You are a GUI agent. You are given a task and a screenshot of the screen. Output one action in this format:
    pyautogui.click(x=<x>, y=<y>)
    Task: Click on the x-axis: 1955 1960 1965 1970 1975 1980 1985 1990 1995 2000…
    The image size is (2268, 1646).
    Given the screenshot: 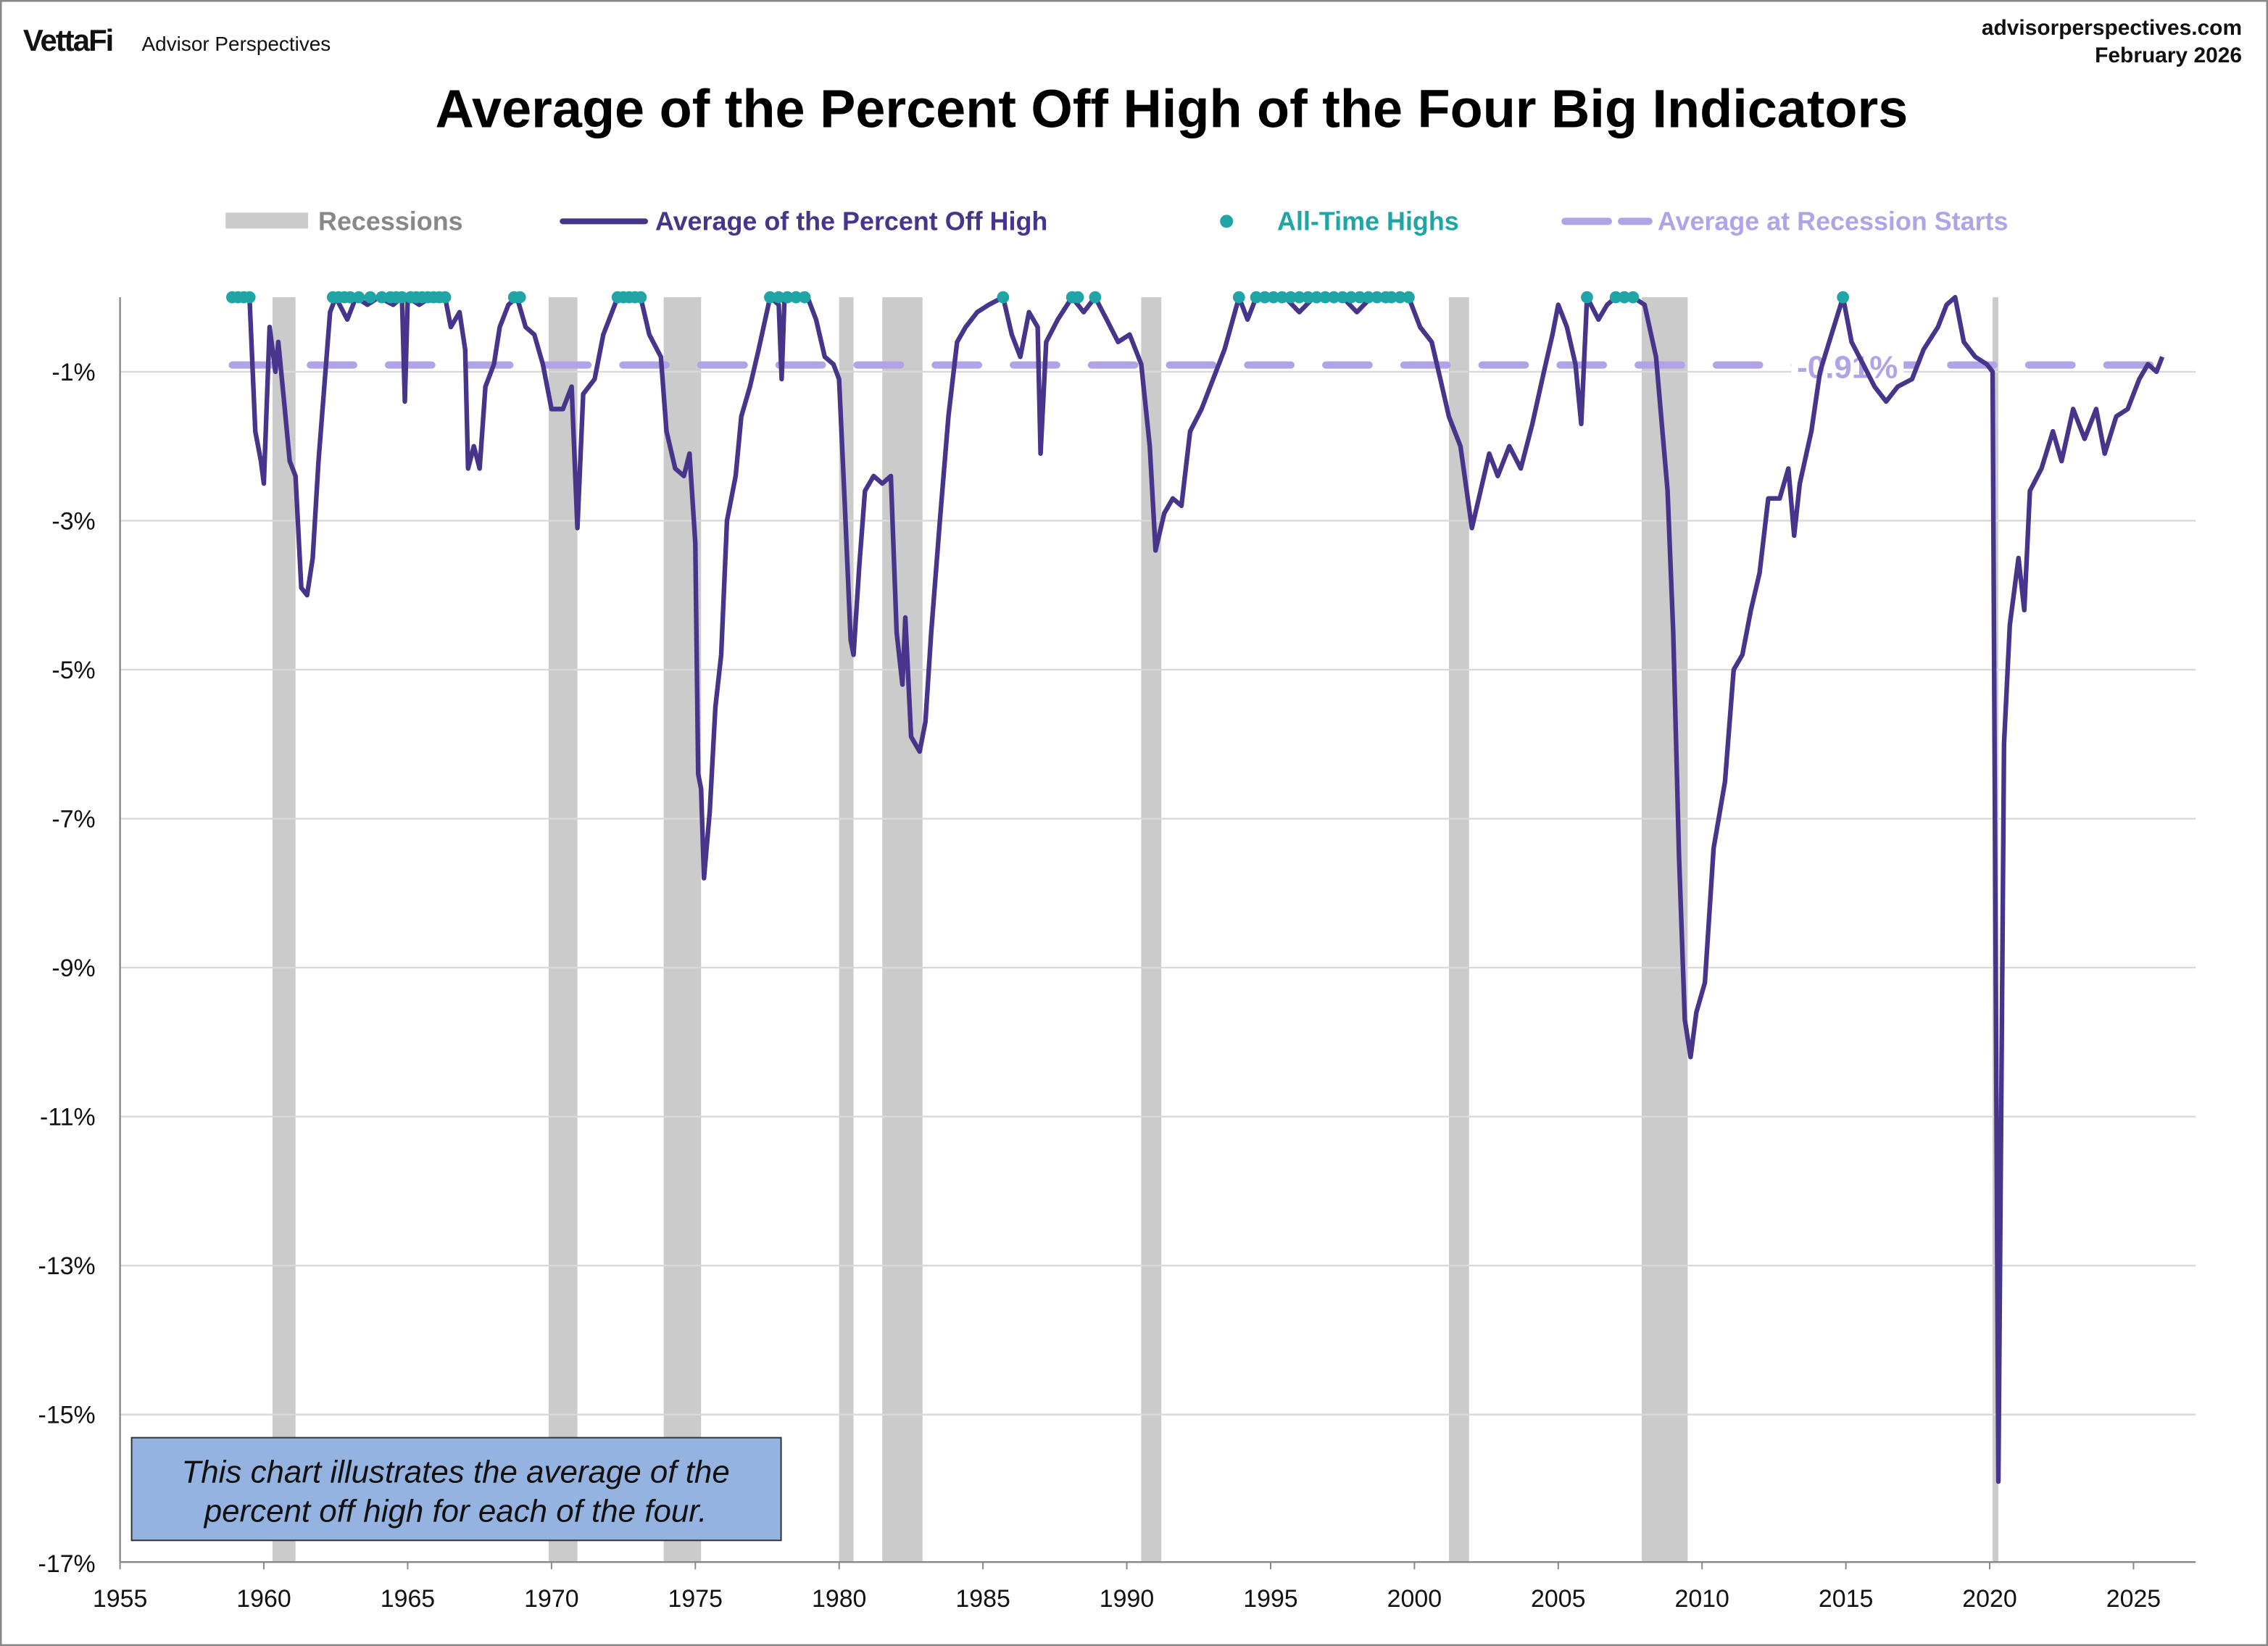 What is the action you would take?
    pyautogui.click(x=1144, y=1587)
    